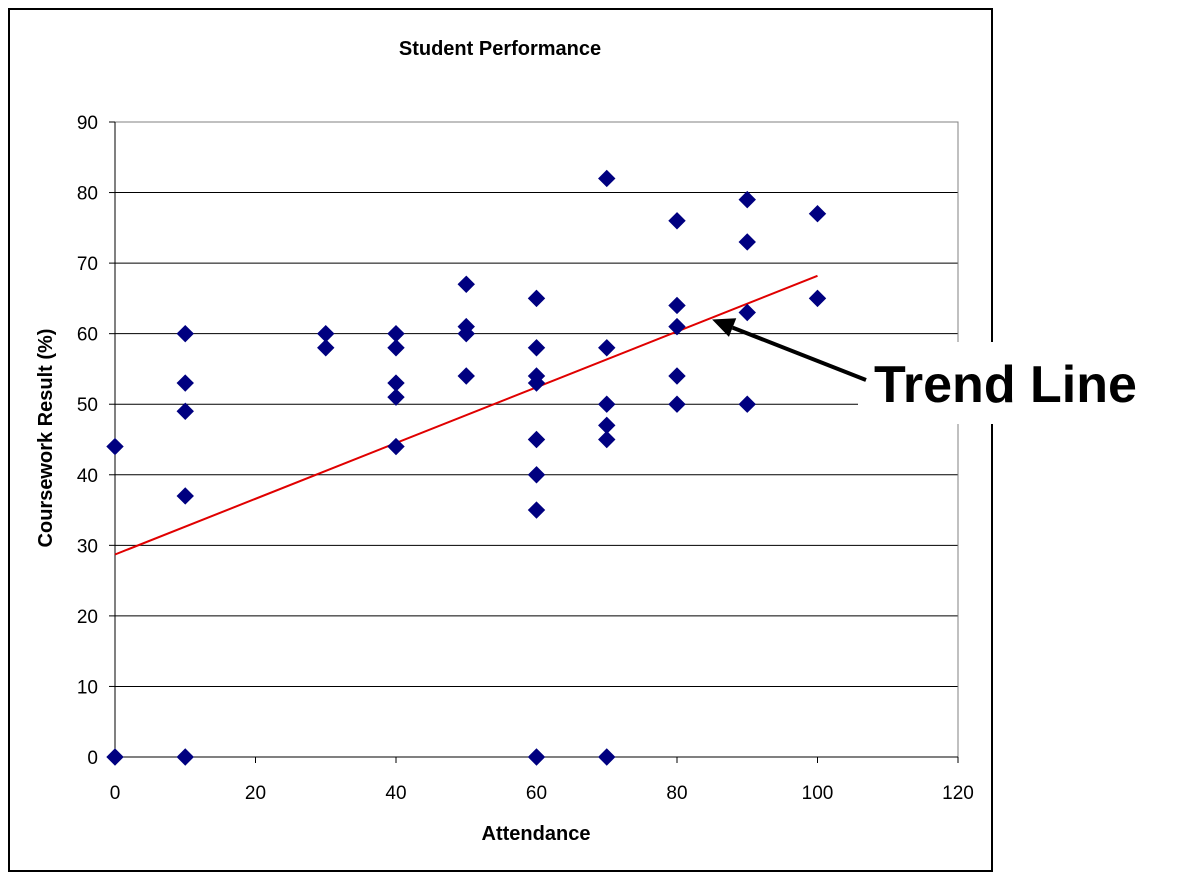 Image resolution: width=1202 pixels, height=881 pixels. What do you see at coordinates (500, 49) in the screenshot?
I see `chart-title: Student Performance` at bounding box center [500, 49].